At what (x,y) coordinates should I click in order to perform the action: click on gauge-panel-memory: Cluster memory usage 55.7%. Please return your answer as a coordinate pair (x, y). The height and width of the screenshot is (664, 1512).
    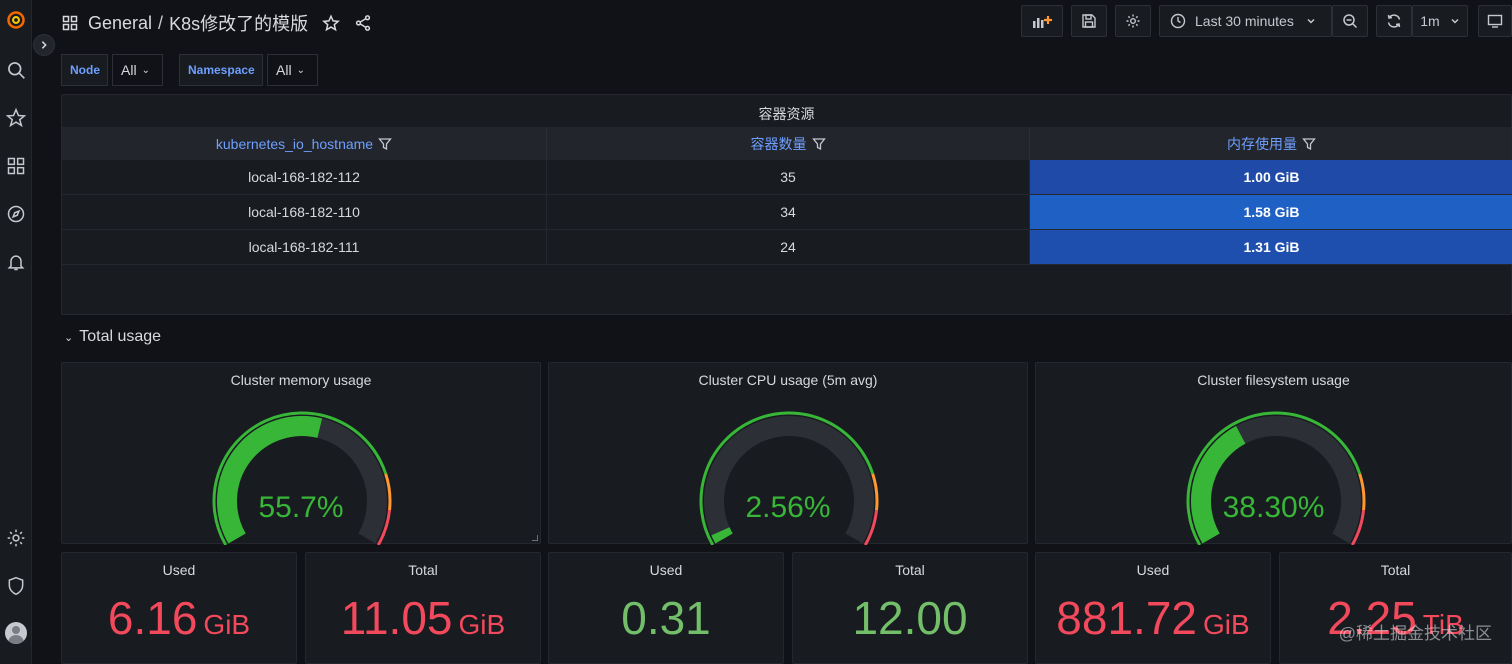
    Looking at the image, I should click on (301, 453).